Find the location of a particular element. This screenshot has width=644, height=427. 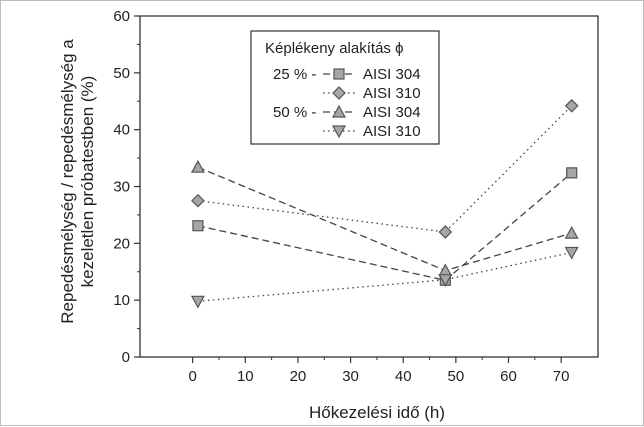

legend-box is located at coordinates (345, 87).